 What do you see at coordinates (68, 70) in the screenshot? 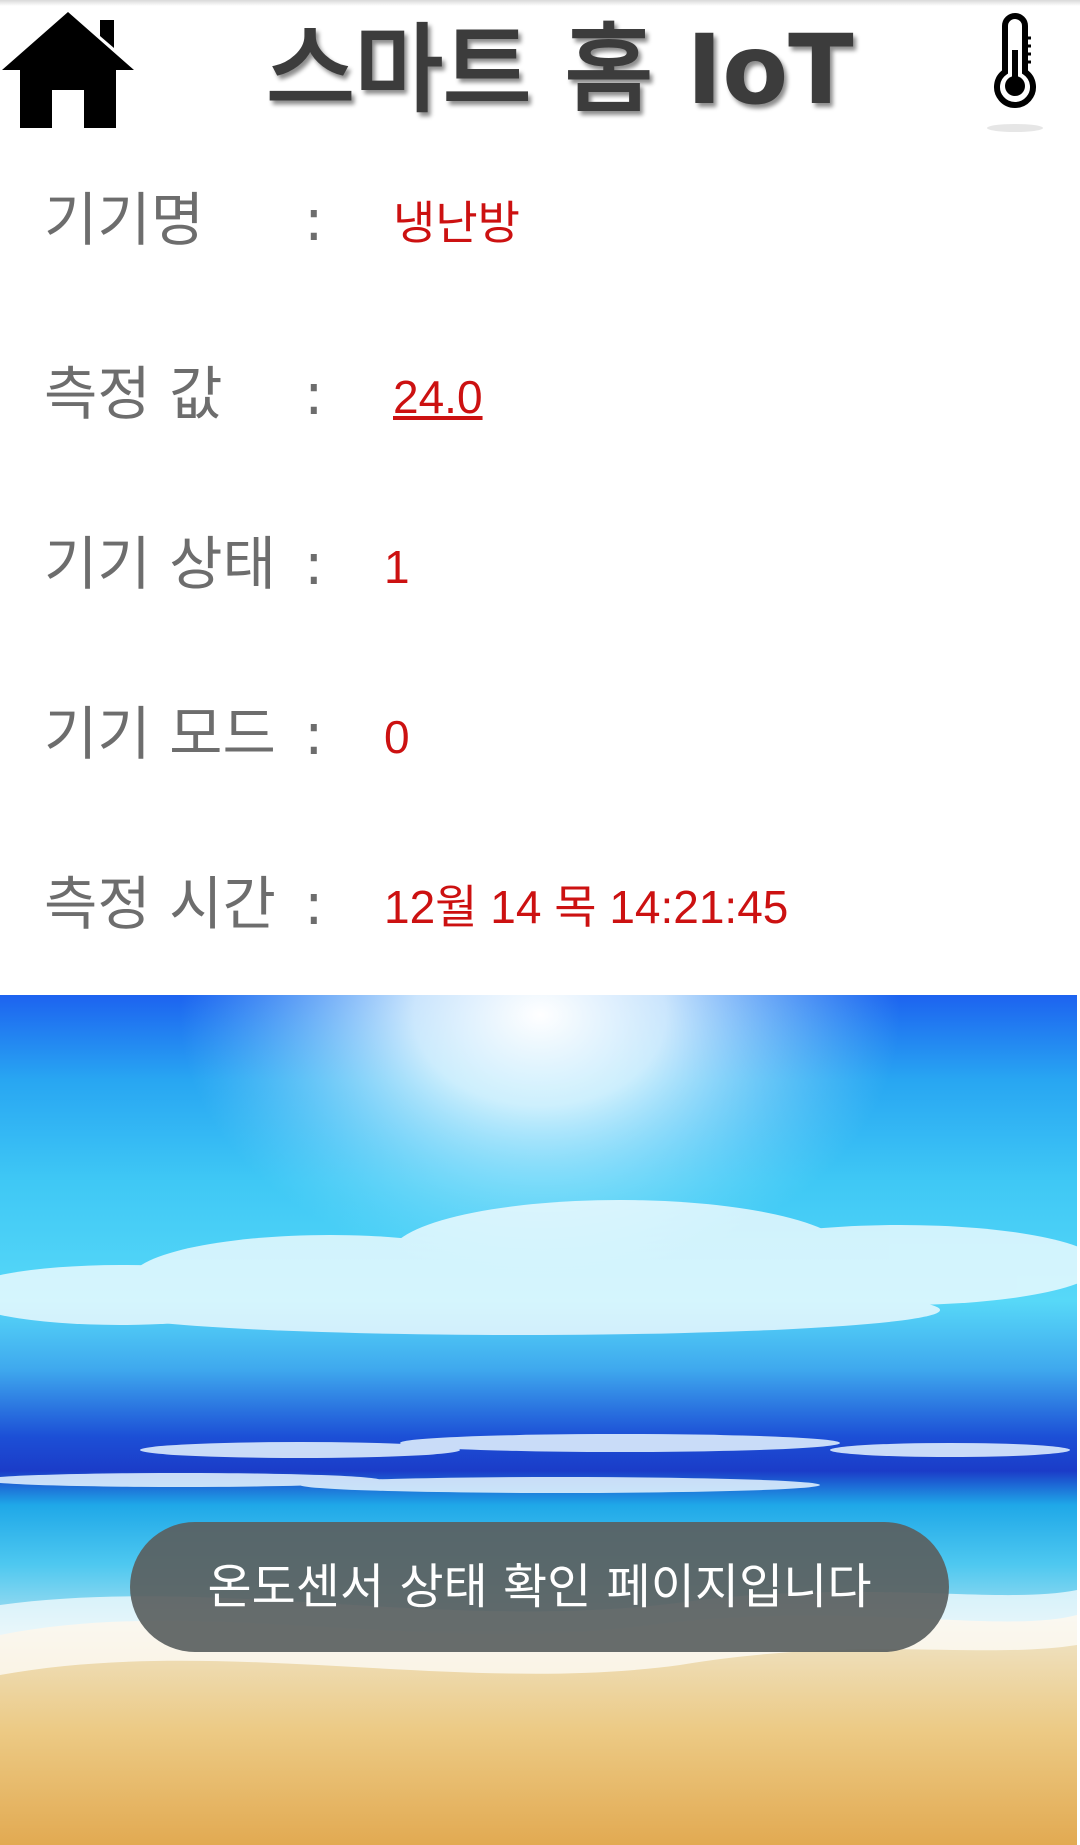
I see `home-icon` at bounding box center [68, 70].